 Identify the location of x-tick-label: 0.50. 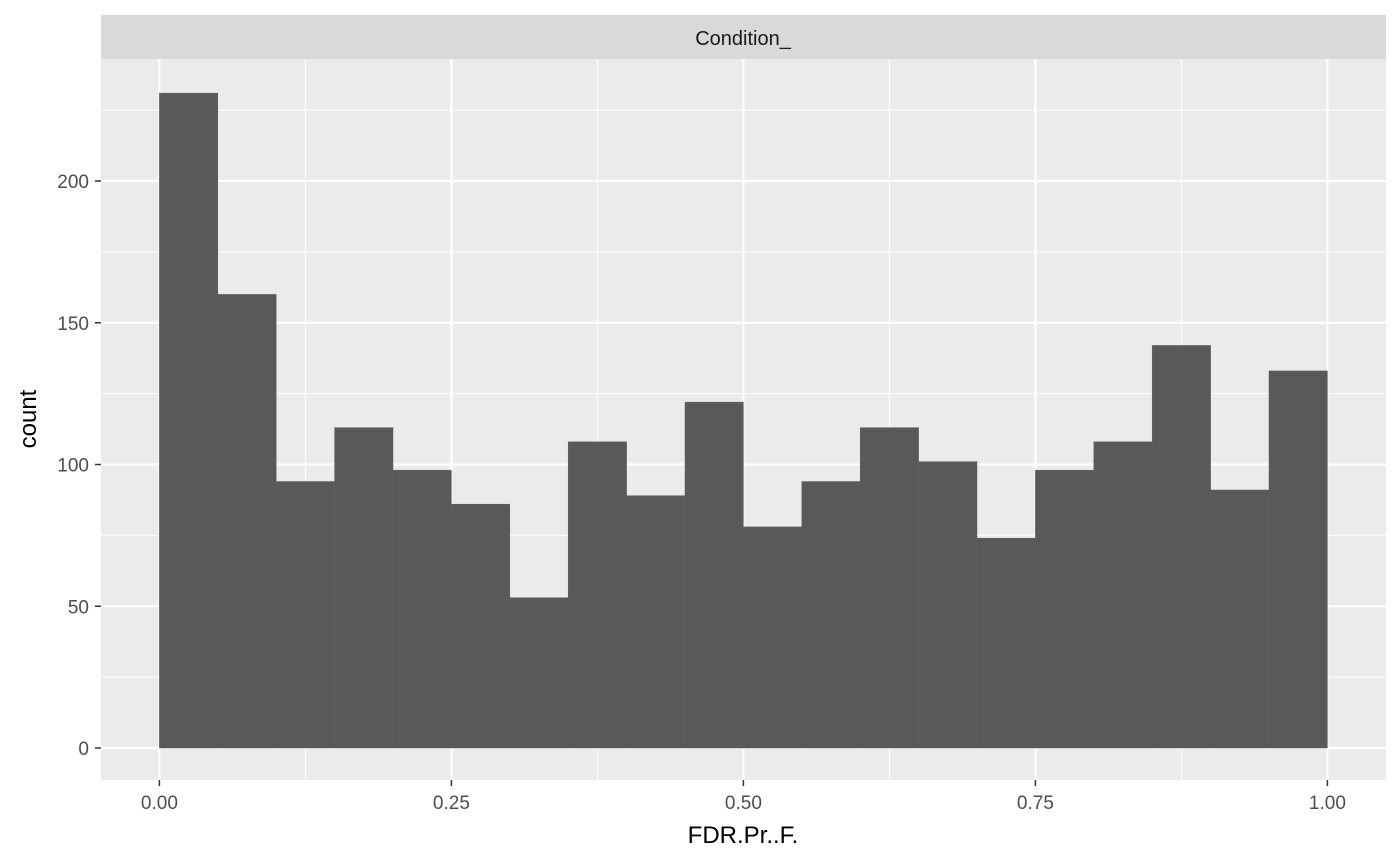
(743, 803).